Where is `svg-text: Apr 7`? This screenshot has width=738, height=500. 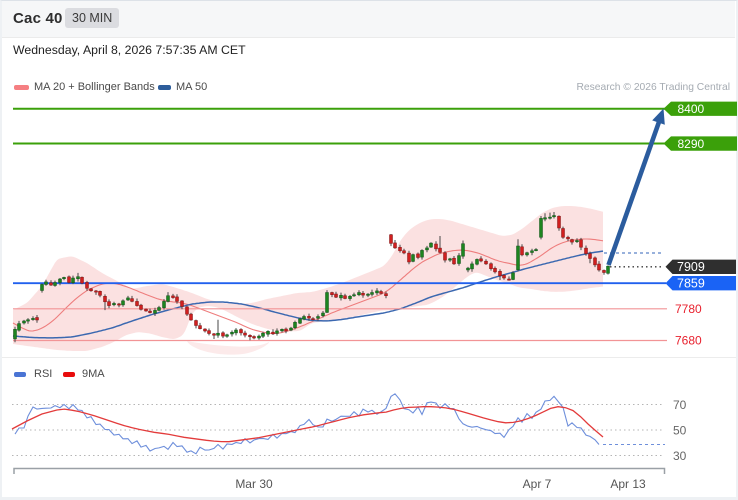 svg-text: Apr 7 is located at coordinates (537, 484).